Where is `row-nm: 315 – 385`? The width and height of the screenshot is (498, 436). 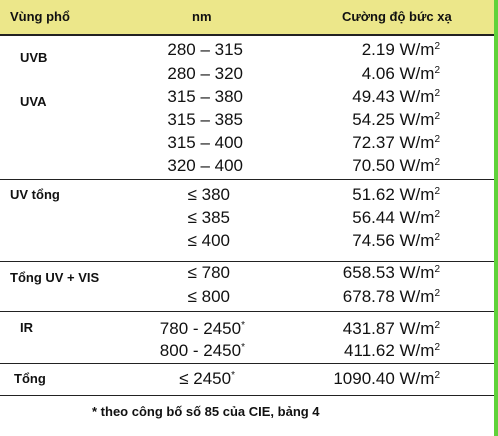
row-nm: 315 – 385 is located at coordinates (183, 120).